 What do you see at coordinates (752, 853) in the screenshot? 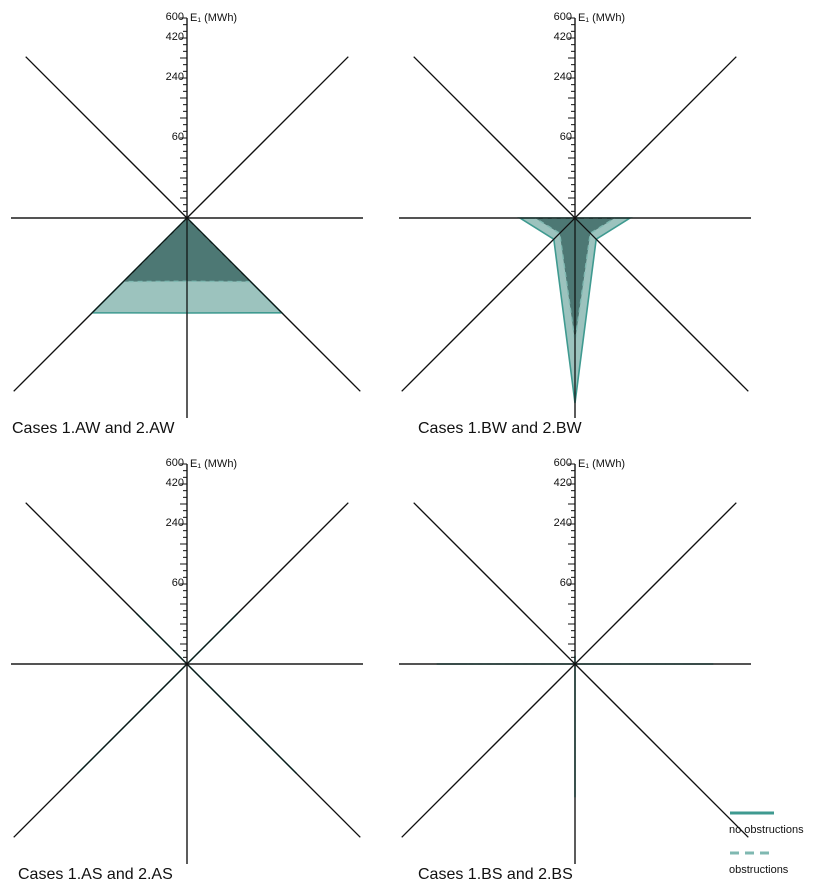
I see `legend-line-obstructions` at bounding box center [752, 853].